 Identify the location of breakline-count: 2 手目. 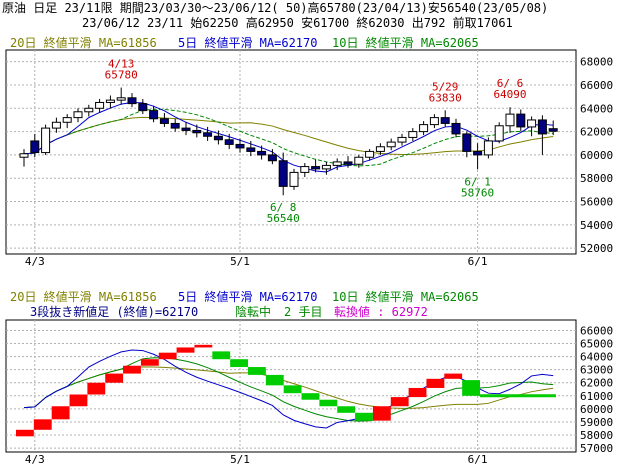
(303, 312).